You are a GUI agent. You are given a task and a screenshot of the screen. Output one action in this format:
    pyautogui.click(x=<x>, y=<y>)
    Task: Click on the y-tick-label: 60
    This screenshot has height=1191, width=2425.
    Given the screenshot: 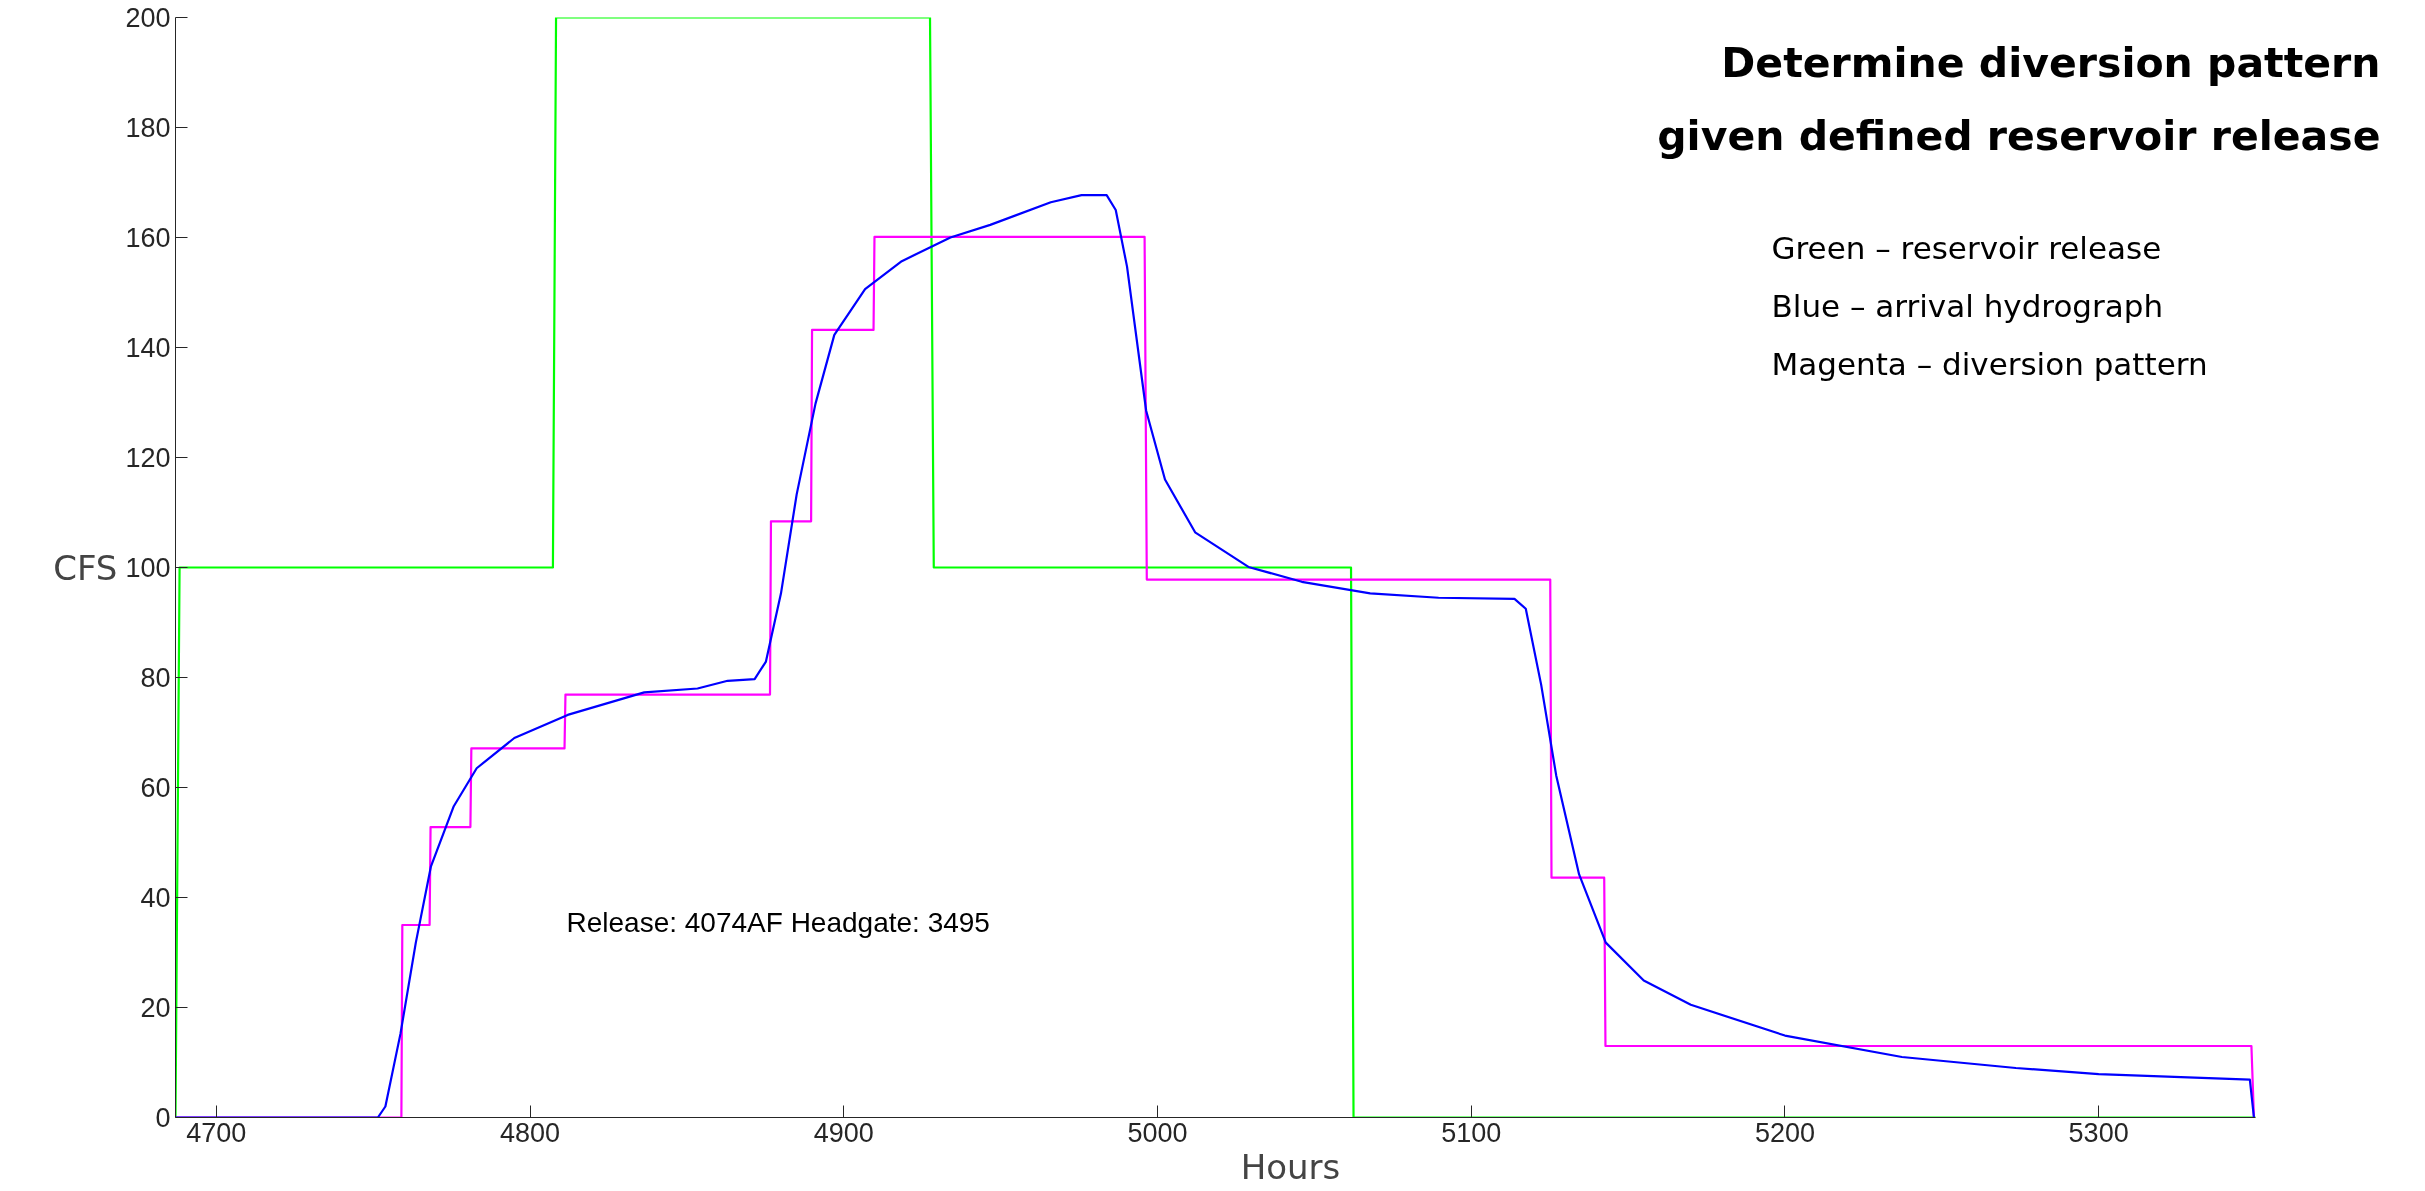 What is the action you would take?
    pyautogui.click(x=155, y=788)
    